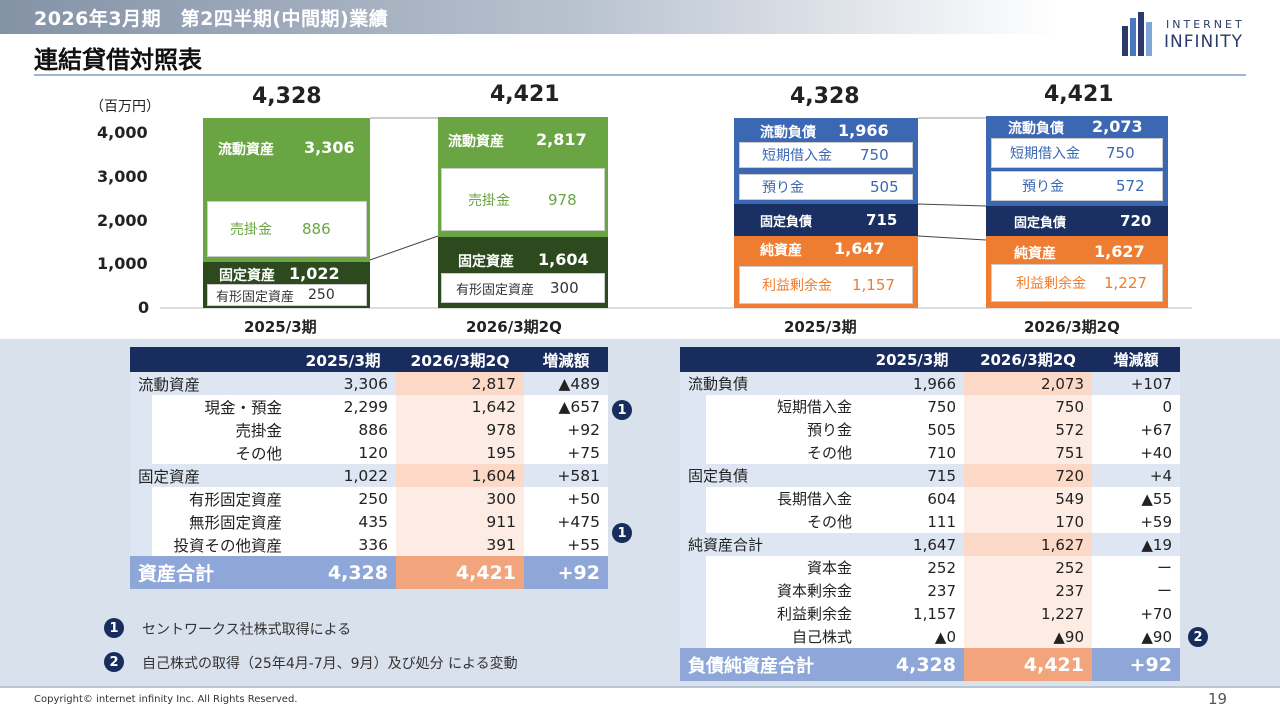 The width and height of the screenshot is (1280, 720). I want to click on segment-label: 流動負債, so click(1036, 129).